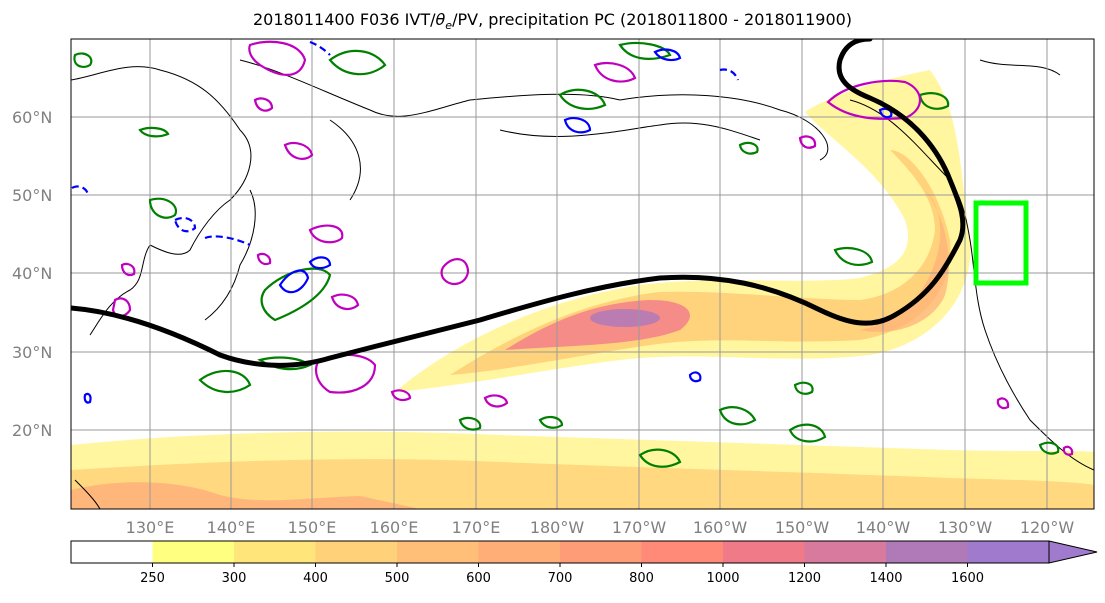 This screenshot has width=1105, height=603. Describe the element at coordinates (965, 527) in the screenshot. I see `lon-label-130W: 130°W` at that location.